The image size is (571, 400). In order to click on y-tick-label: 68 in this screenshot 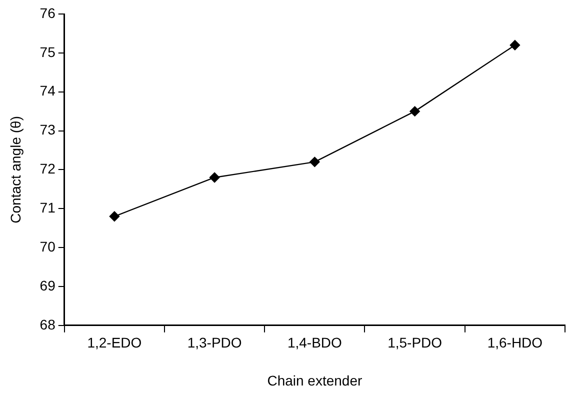, I will do `click(48, 324)`.